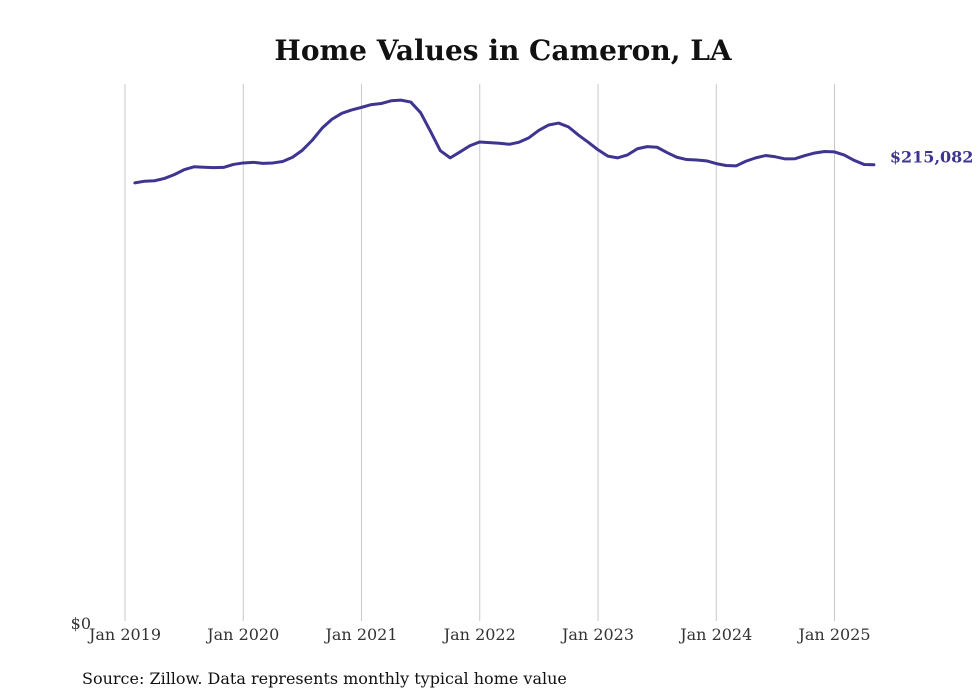 The width and height of the screenshot is (980, 699). I want to click on y-tick-label-0: $0, so click(81, 623).